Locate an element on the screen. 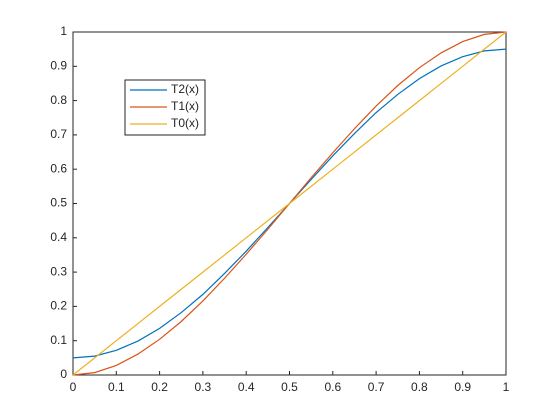 The height and width of the screenshot is (420, 560). x-tick-label: 0.1 is located at coordinates (116, 387).